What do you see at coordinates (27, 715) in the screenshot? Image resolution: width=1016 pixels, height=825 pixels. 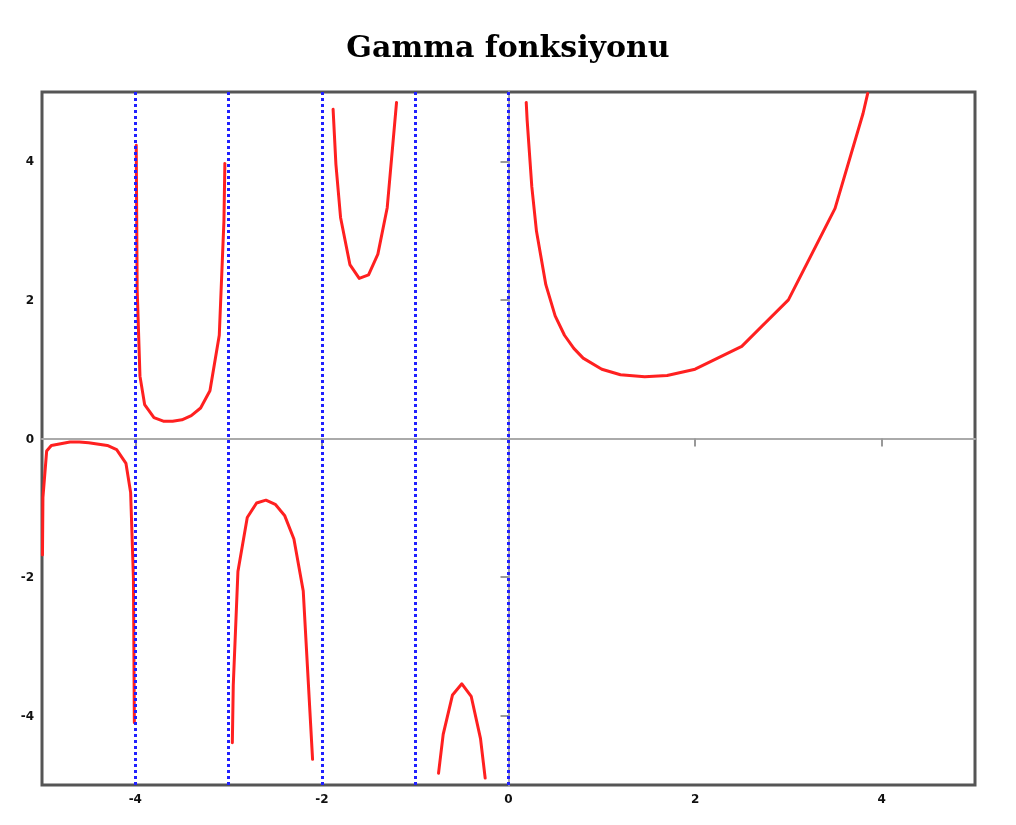 I see `y-tick-label: -4` at bounding box center [27, 715].